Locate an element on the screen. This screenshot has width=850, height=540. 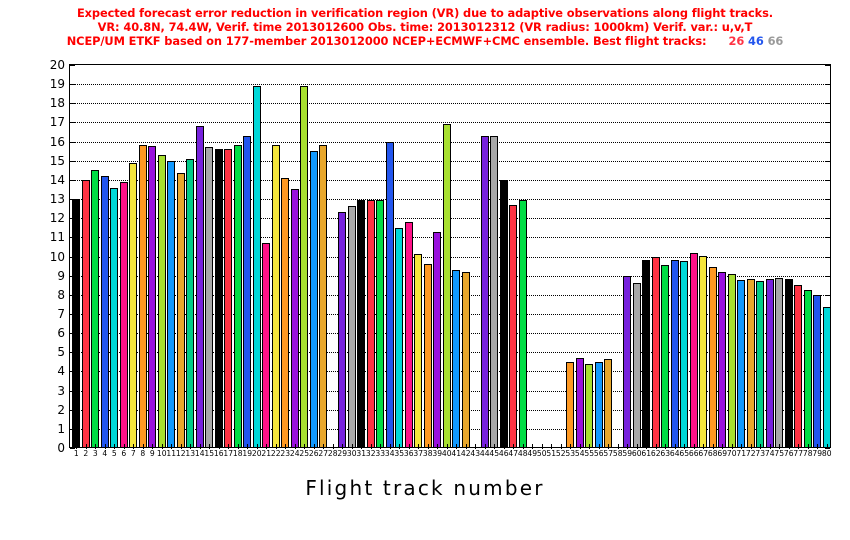
x-tick-label: 29 is located at coordinates (342, 453).